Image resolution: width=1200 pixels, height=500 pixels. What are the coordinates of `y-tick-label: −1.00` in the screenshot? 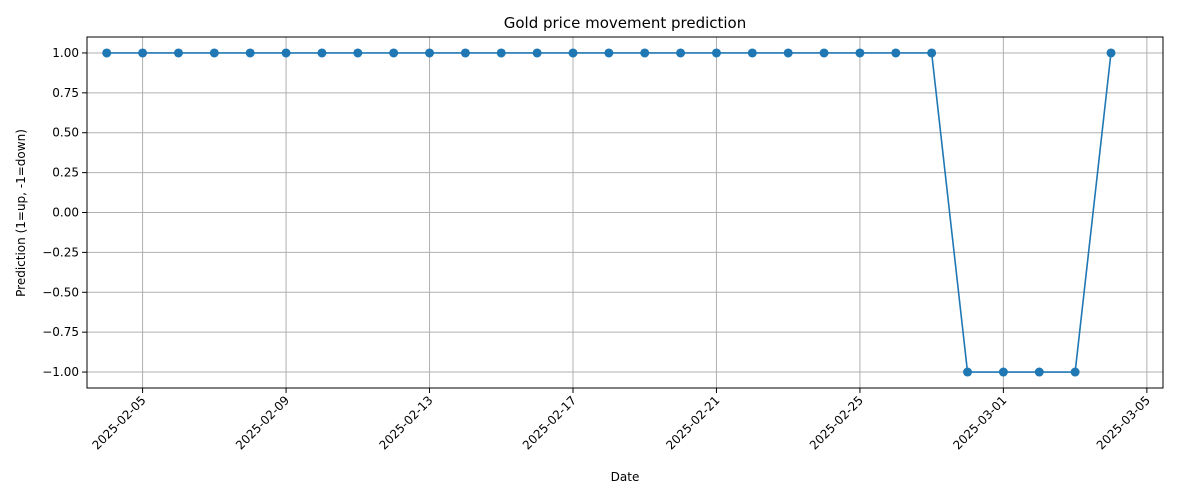 It's located at (60, 372).